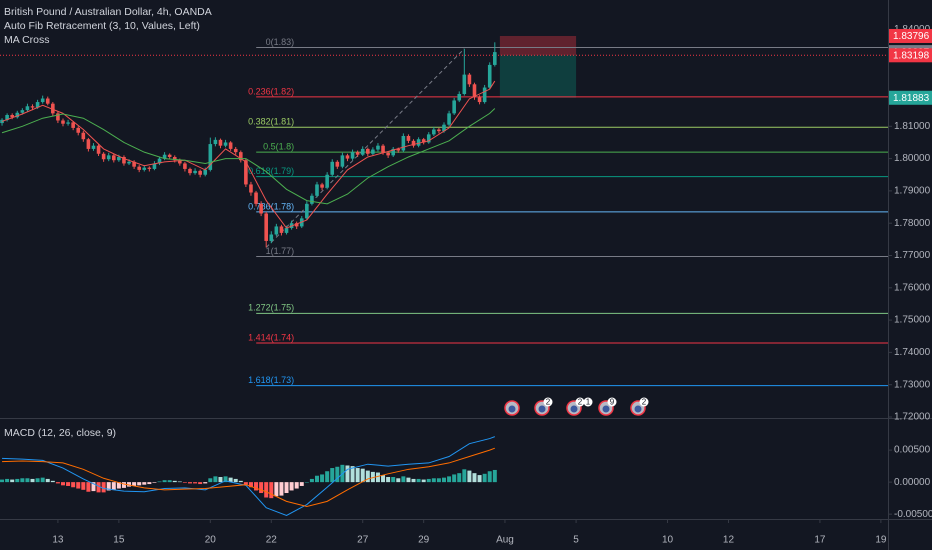 The image size is (932, 550). I want to click on fib-label: 0.382(1.81), so click(271, 122).